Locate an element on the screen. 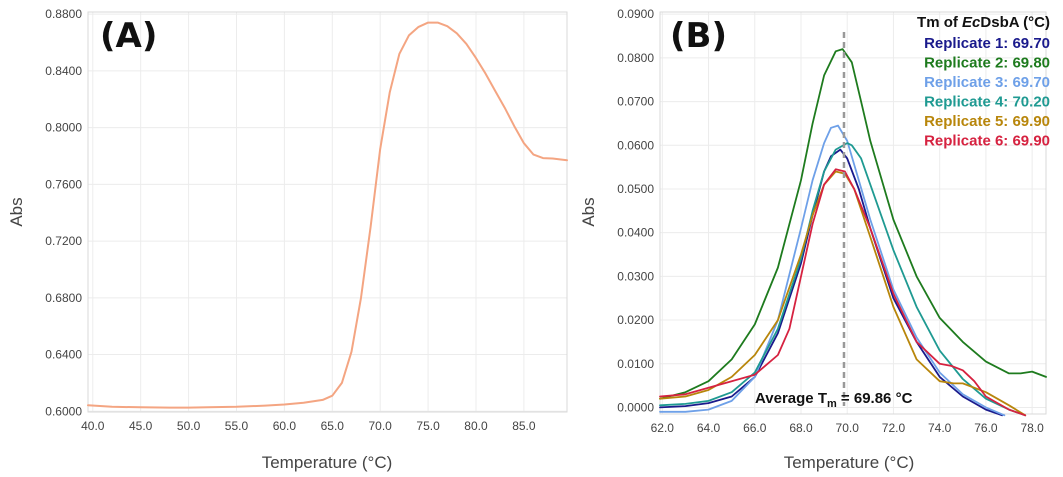 This screenshot has width=1063, height=477. y-tick-label: 0.0300 is located at coordinates (635, 276).